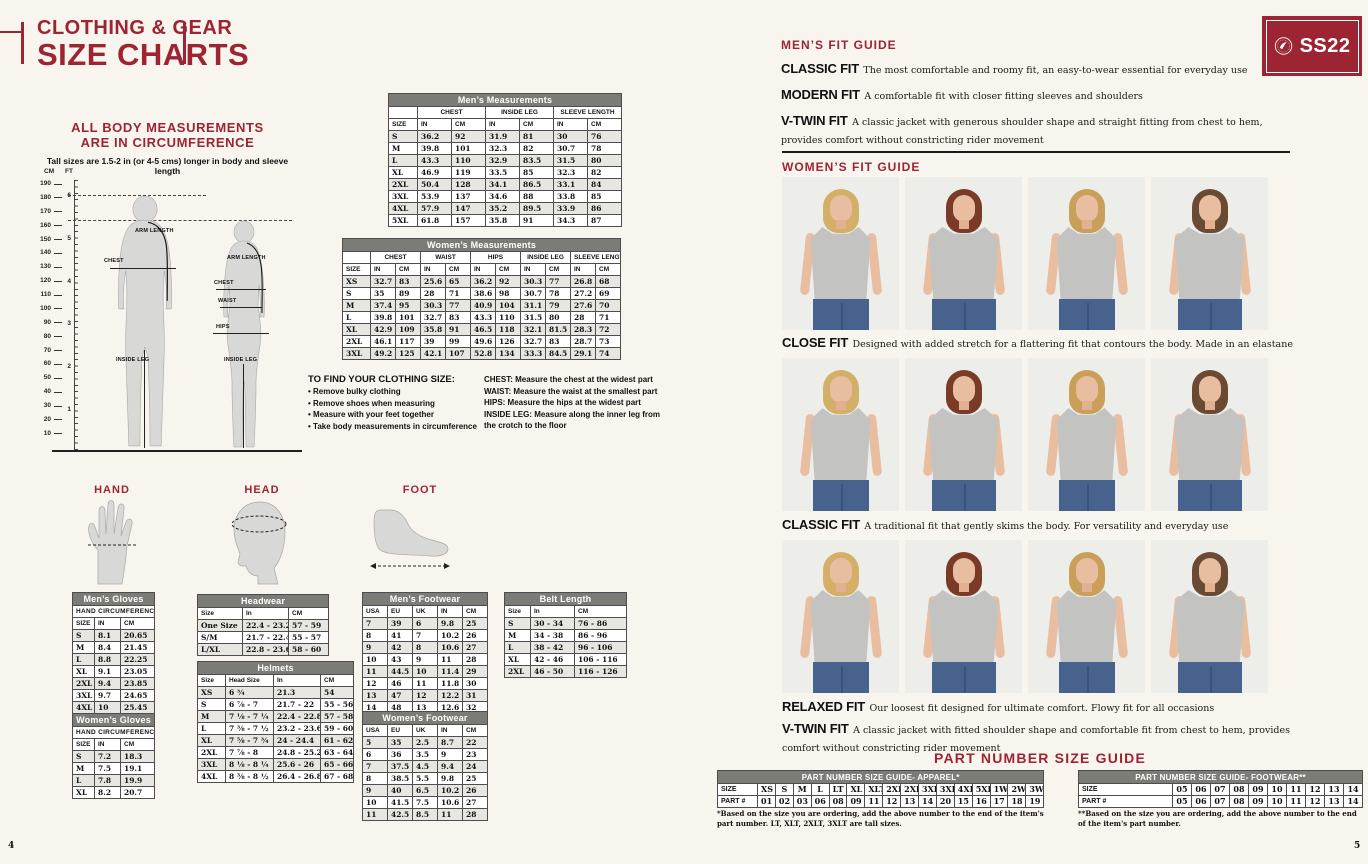 This screenshot has width=1368, height=864. I want to click on cell: M, so click(517, 635).